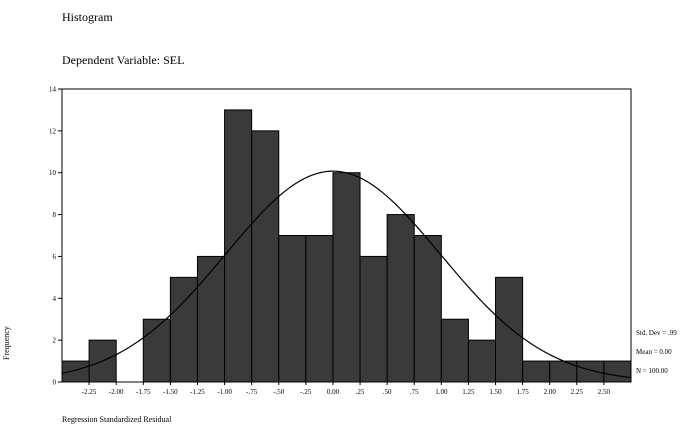 The width and height of the screenshot is (687, 435). What do you see at coordinates (123, 60) in the screenshot?
I see `chart-subtitle: Dependent Variable: SEL` at bounding box center [123, 60].